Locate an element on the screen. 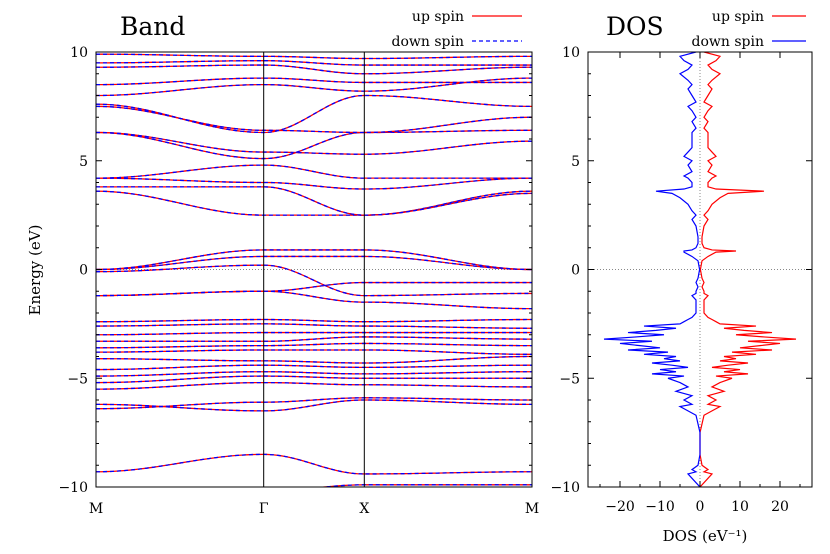  dos-y-tick-label: −5 is located at coordinates (569, 379).